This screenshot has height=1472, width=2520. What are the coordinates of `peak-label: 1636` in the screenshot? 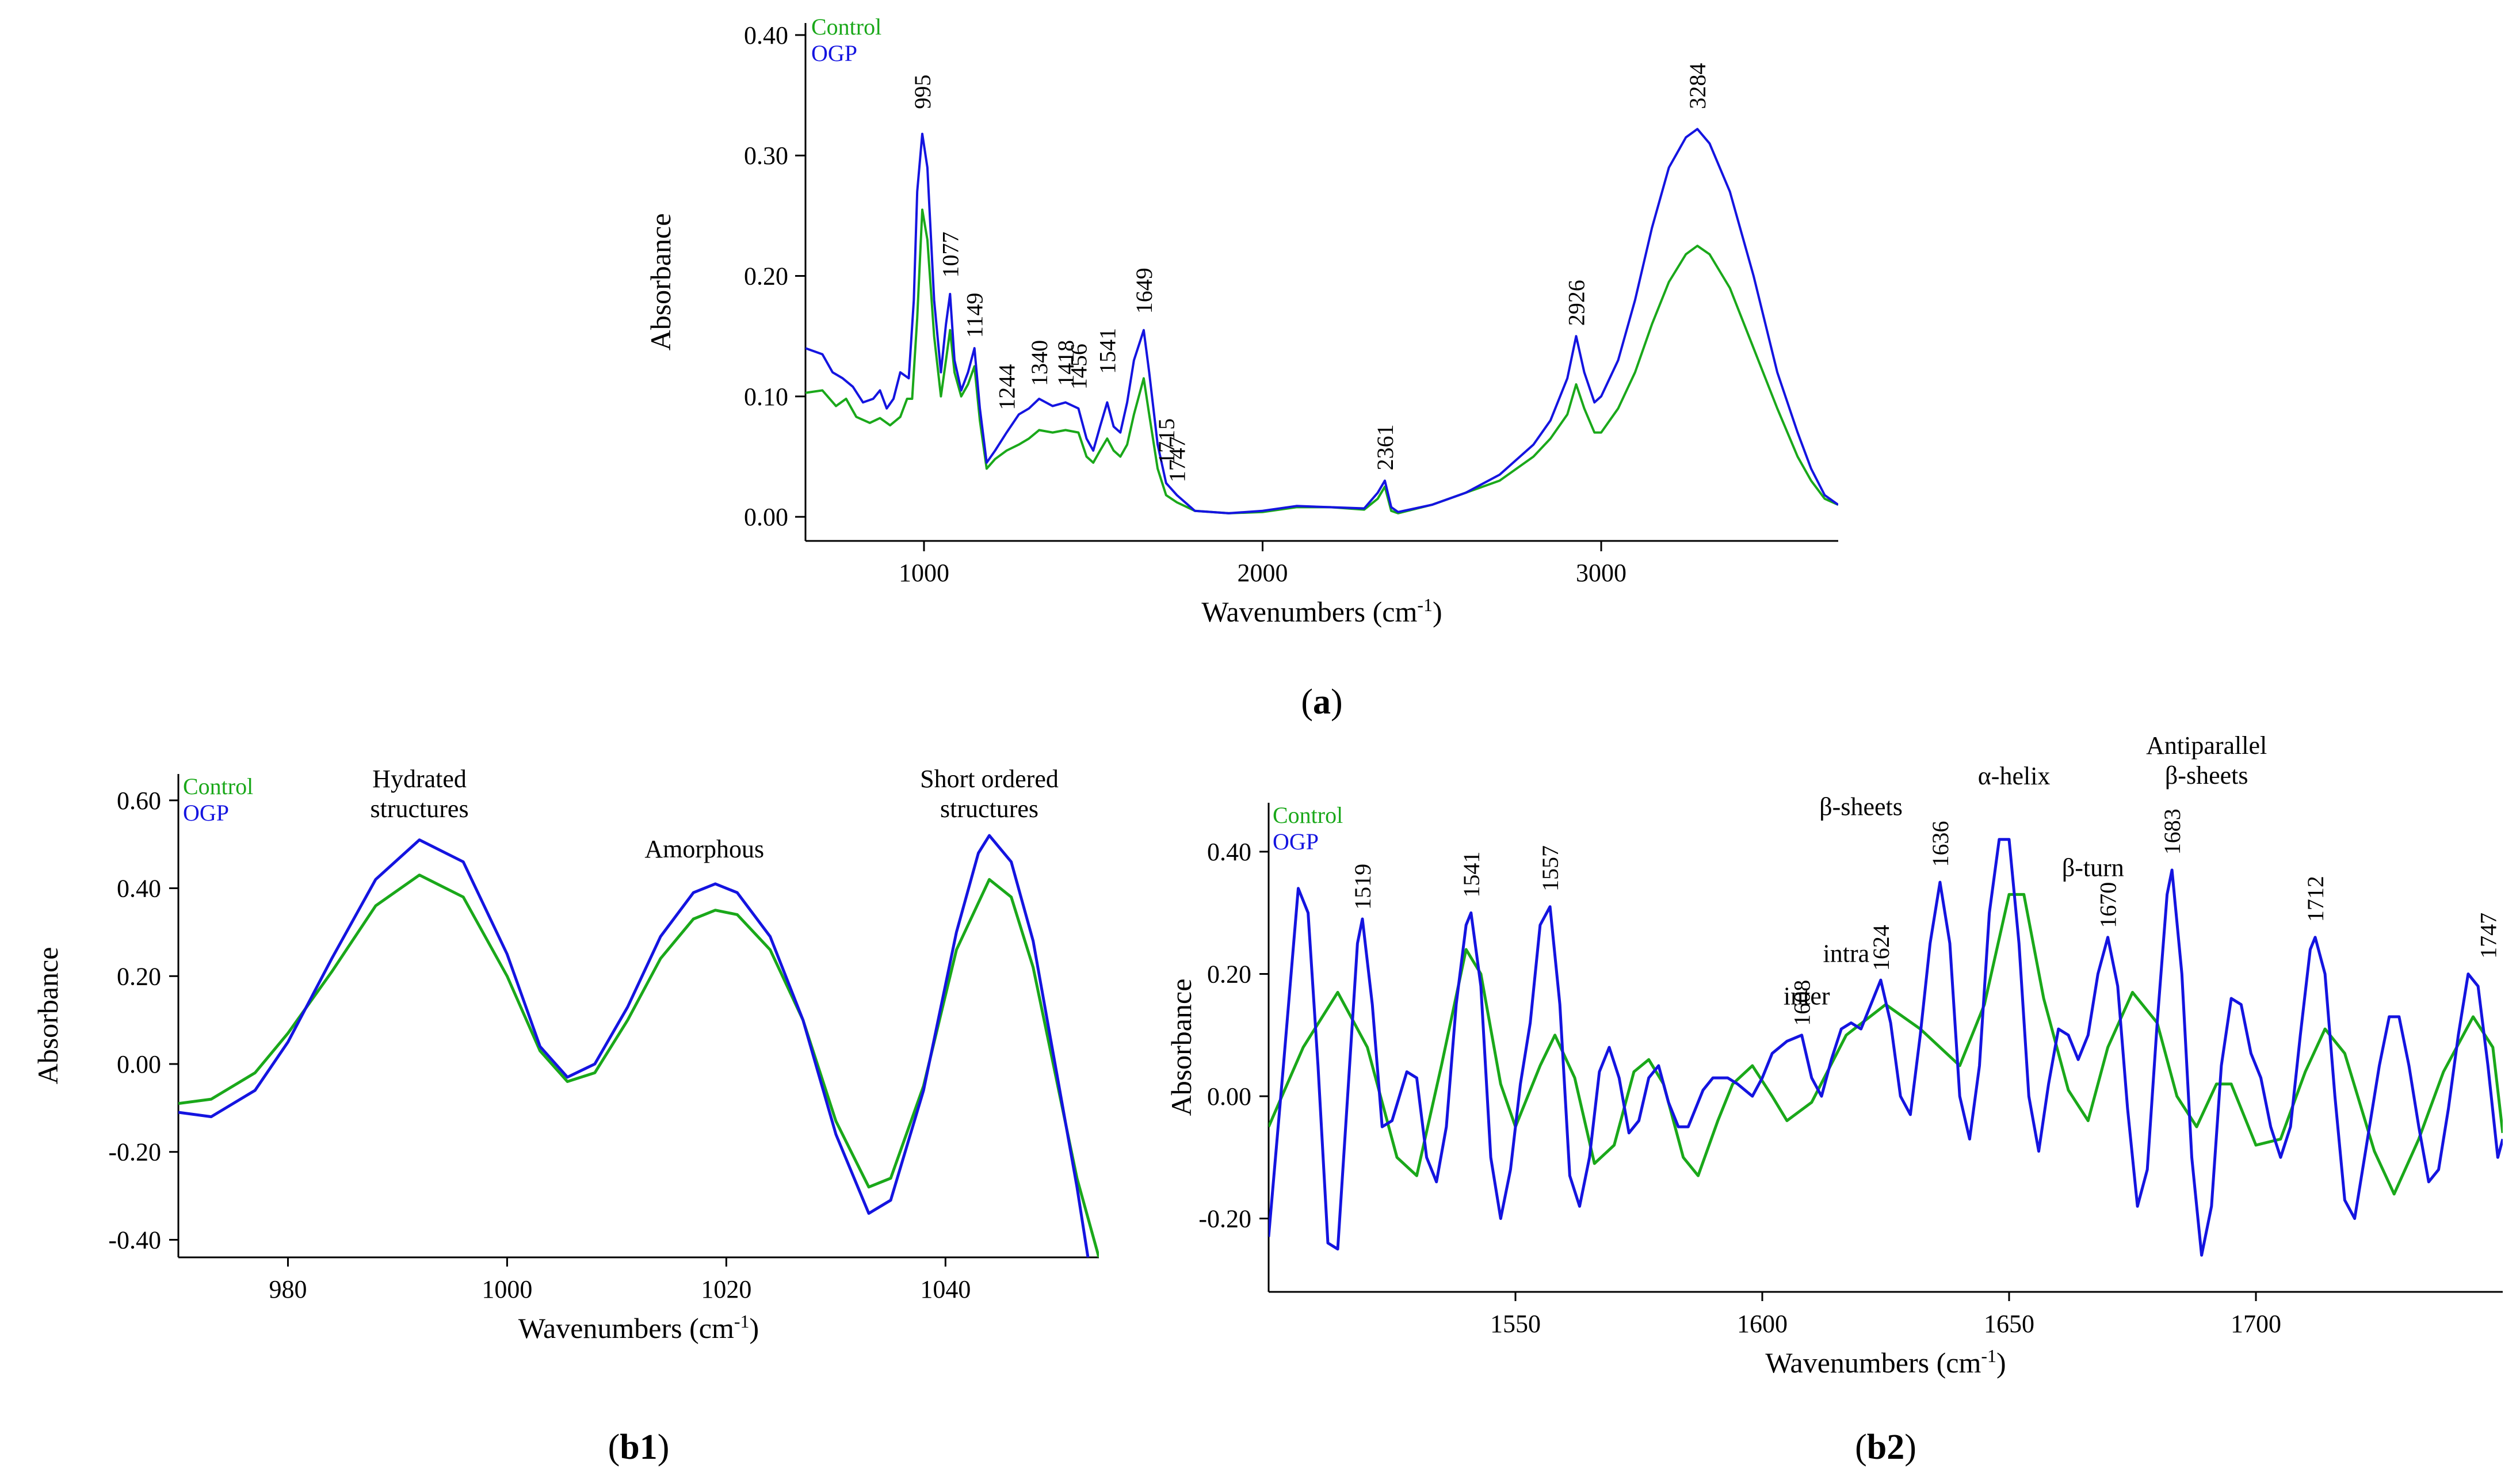 It's located at (1940, 844).